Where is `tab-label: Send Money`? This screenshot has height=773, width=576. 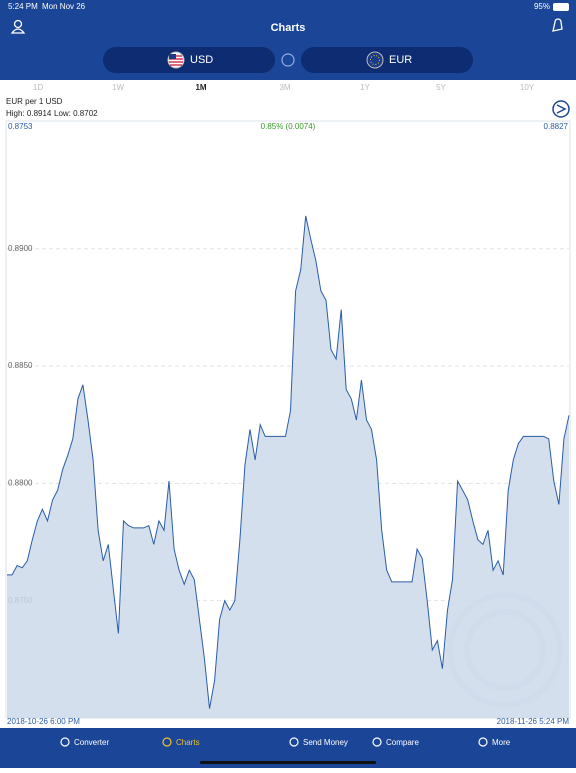
tab-label: Send Money is located at coordinates (325, 742).